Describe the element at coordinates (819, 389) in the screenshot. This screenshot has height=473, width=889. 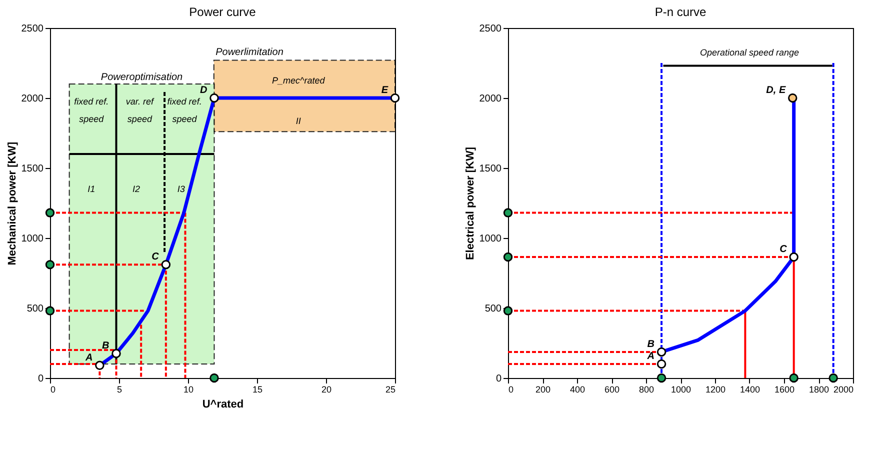
I see `x-tick-label: 1800` at that location.